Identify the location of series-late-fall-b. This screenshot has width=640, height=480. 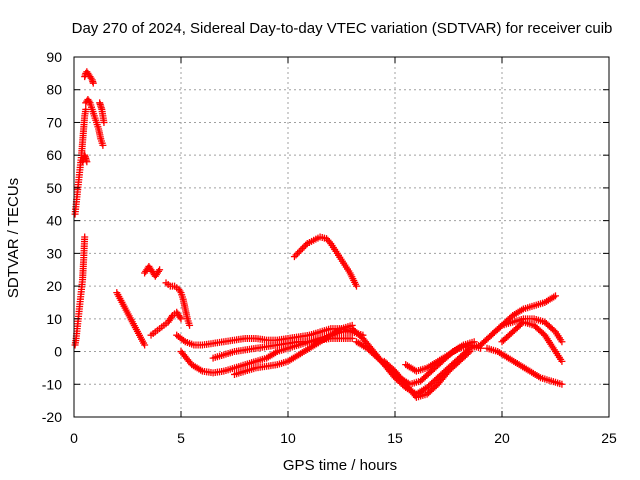
(532, 341).